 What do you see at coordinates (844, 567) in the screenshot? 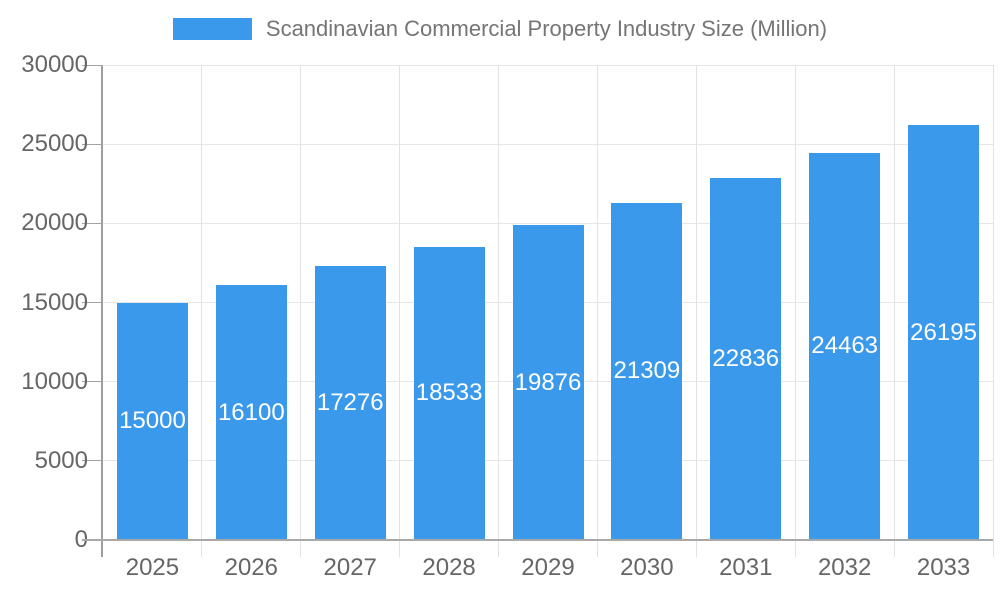
I see `x-axis-tick-label: 2032` at bounding box center [844, 567].